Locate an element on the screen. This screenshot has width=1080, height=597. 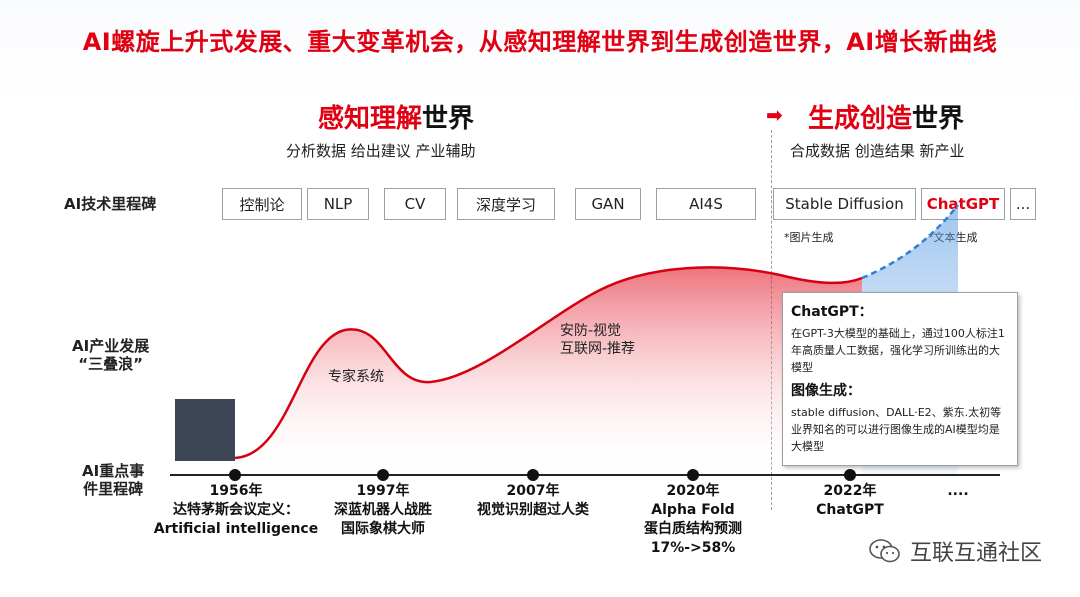
generation-heading-dark: 世界 is located at coordinates (938, 119).